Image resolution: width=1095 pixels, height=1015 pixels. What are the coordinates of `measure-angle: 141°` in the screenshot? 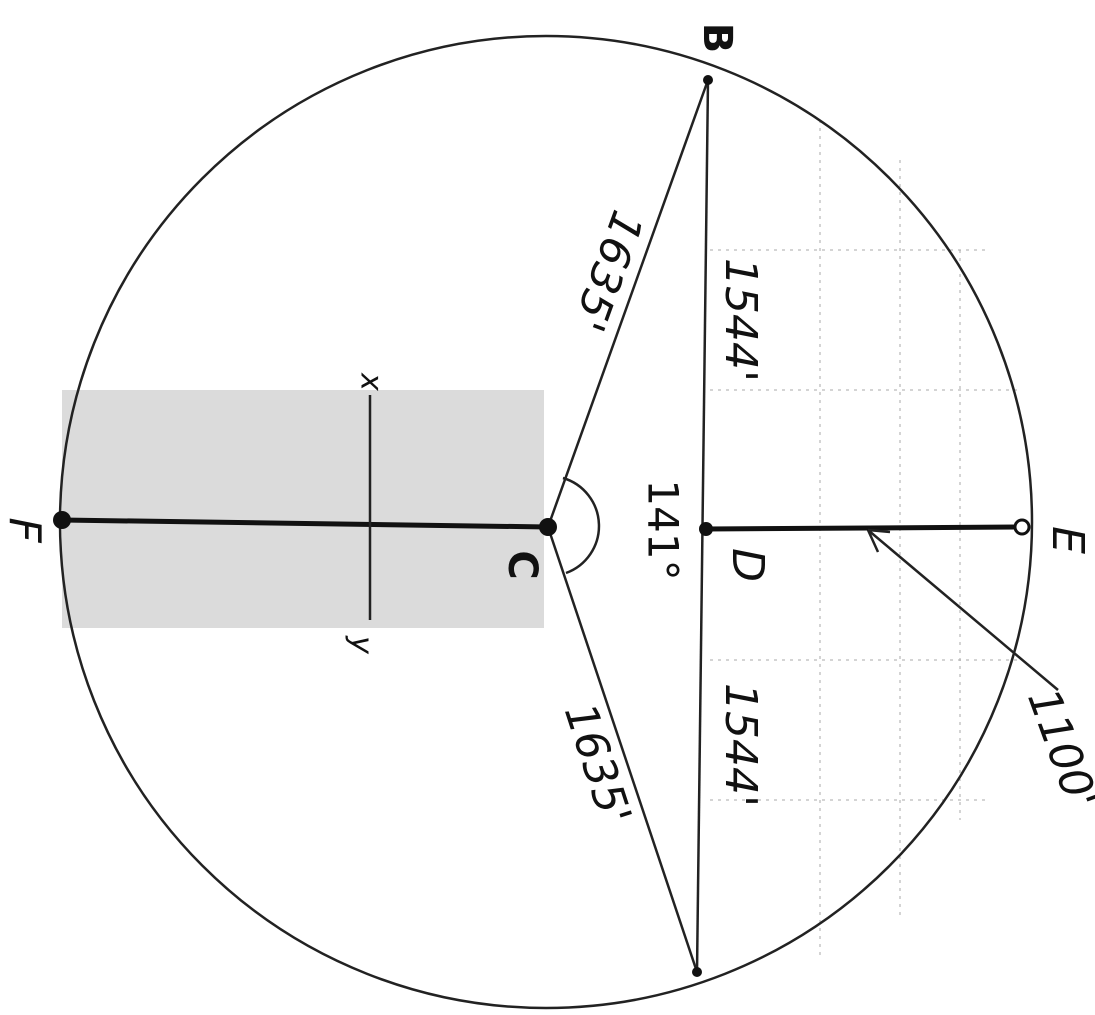 It's located at (663, 529).